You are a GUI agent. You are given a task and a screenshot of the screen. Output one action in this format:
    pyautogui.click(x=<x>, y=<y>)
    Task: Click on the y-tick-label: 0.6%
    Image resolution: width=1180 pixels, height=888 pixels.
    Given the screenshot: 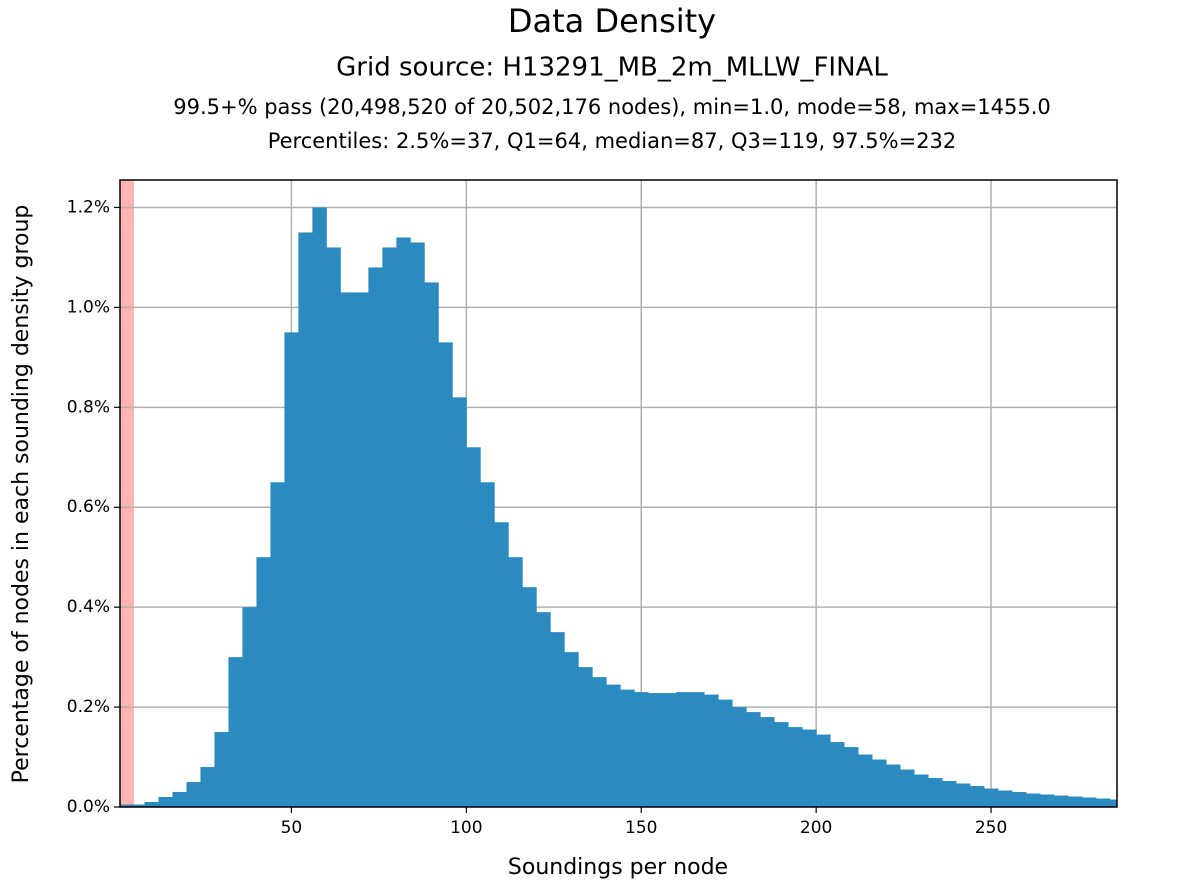 What is the action you would take?
    pyautogui.click(x=88, y=507)
    